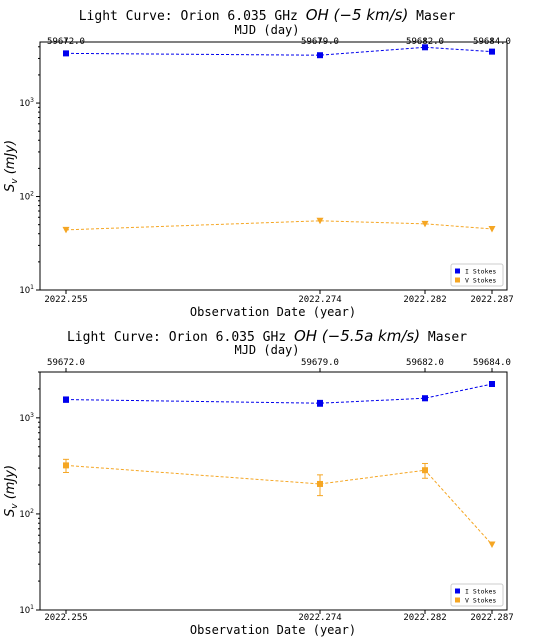 The height and width of the screenshot is (641, 534). What do you see at coordinates (425, 363) in the screenshot?
I see `top-tick-label: 59682.0` at bounding box center [425, 363].